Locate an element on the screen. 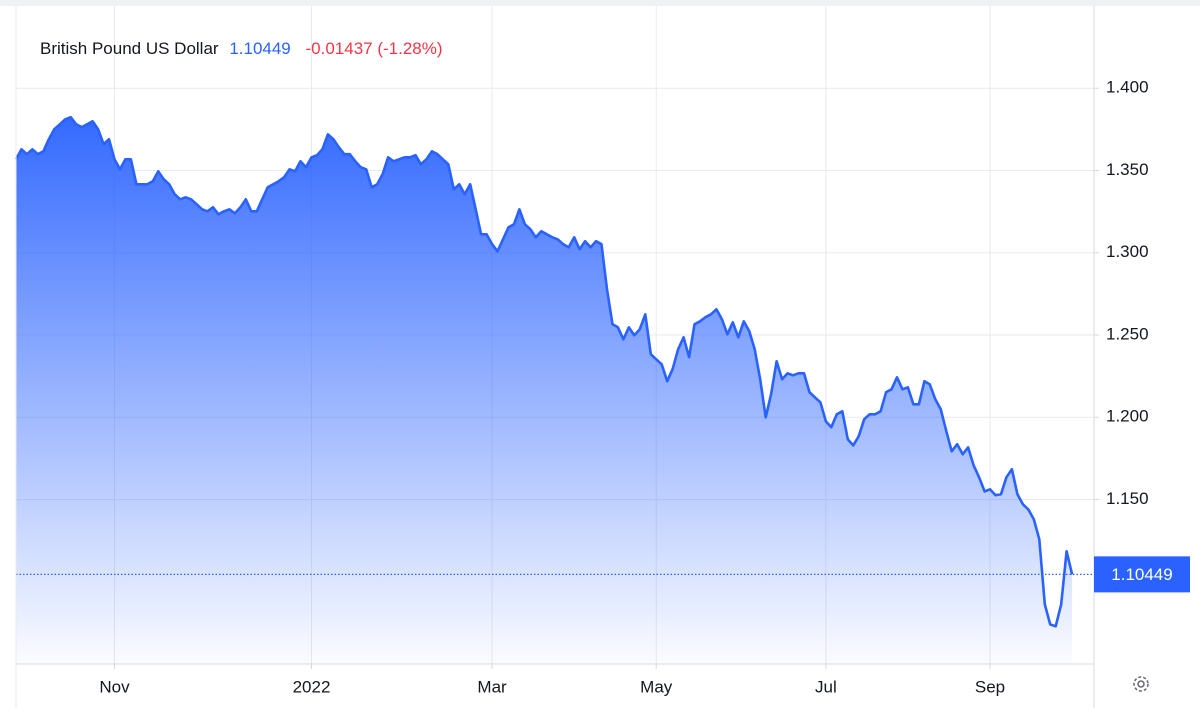 The image size is (1200, 708). y-tick-label: 1.400 is located at coordinates (1127, 87).